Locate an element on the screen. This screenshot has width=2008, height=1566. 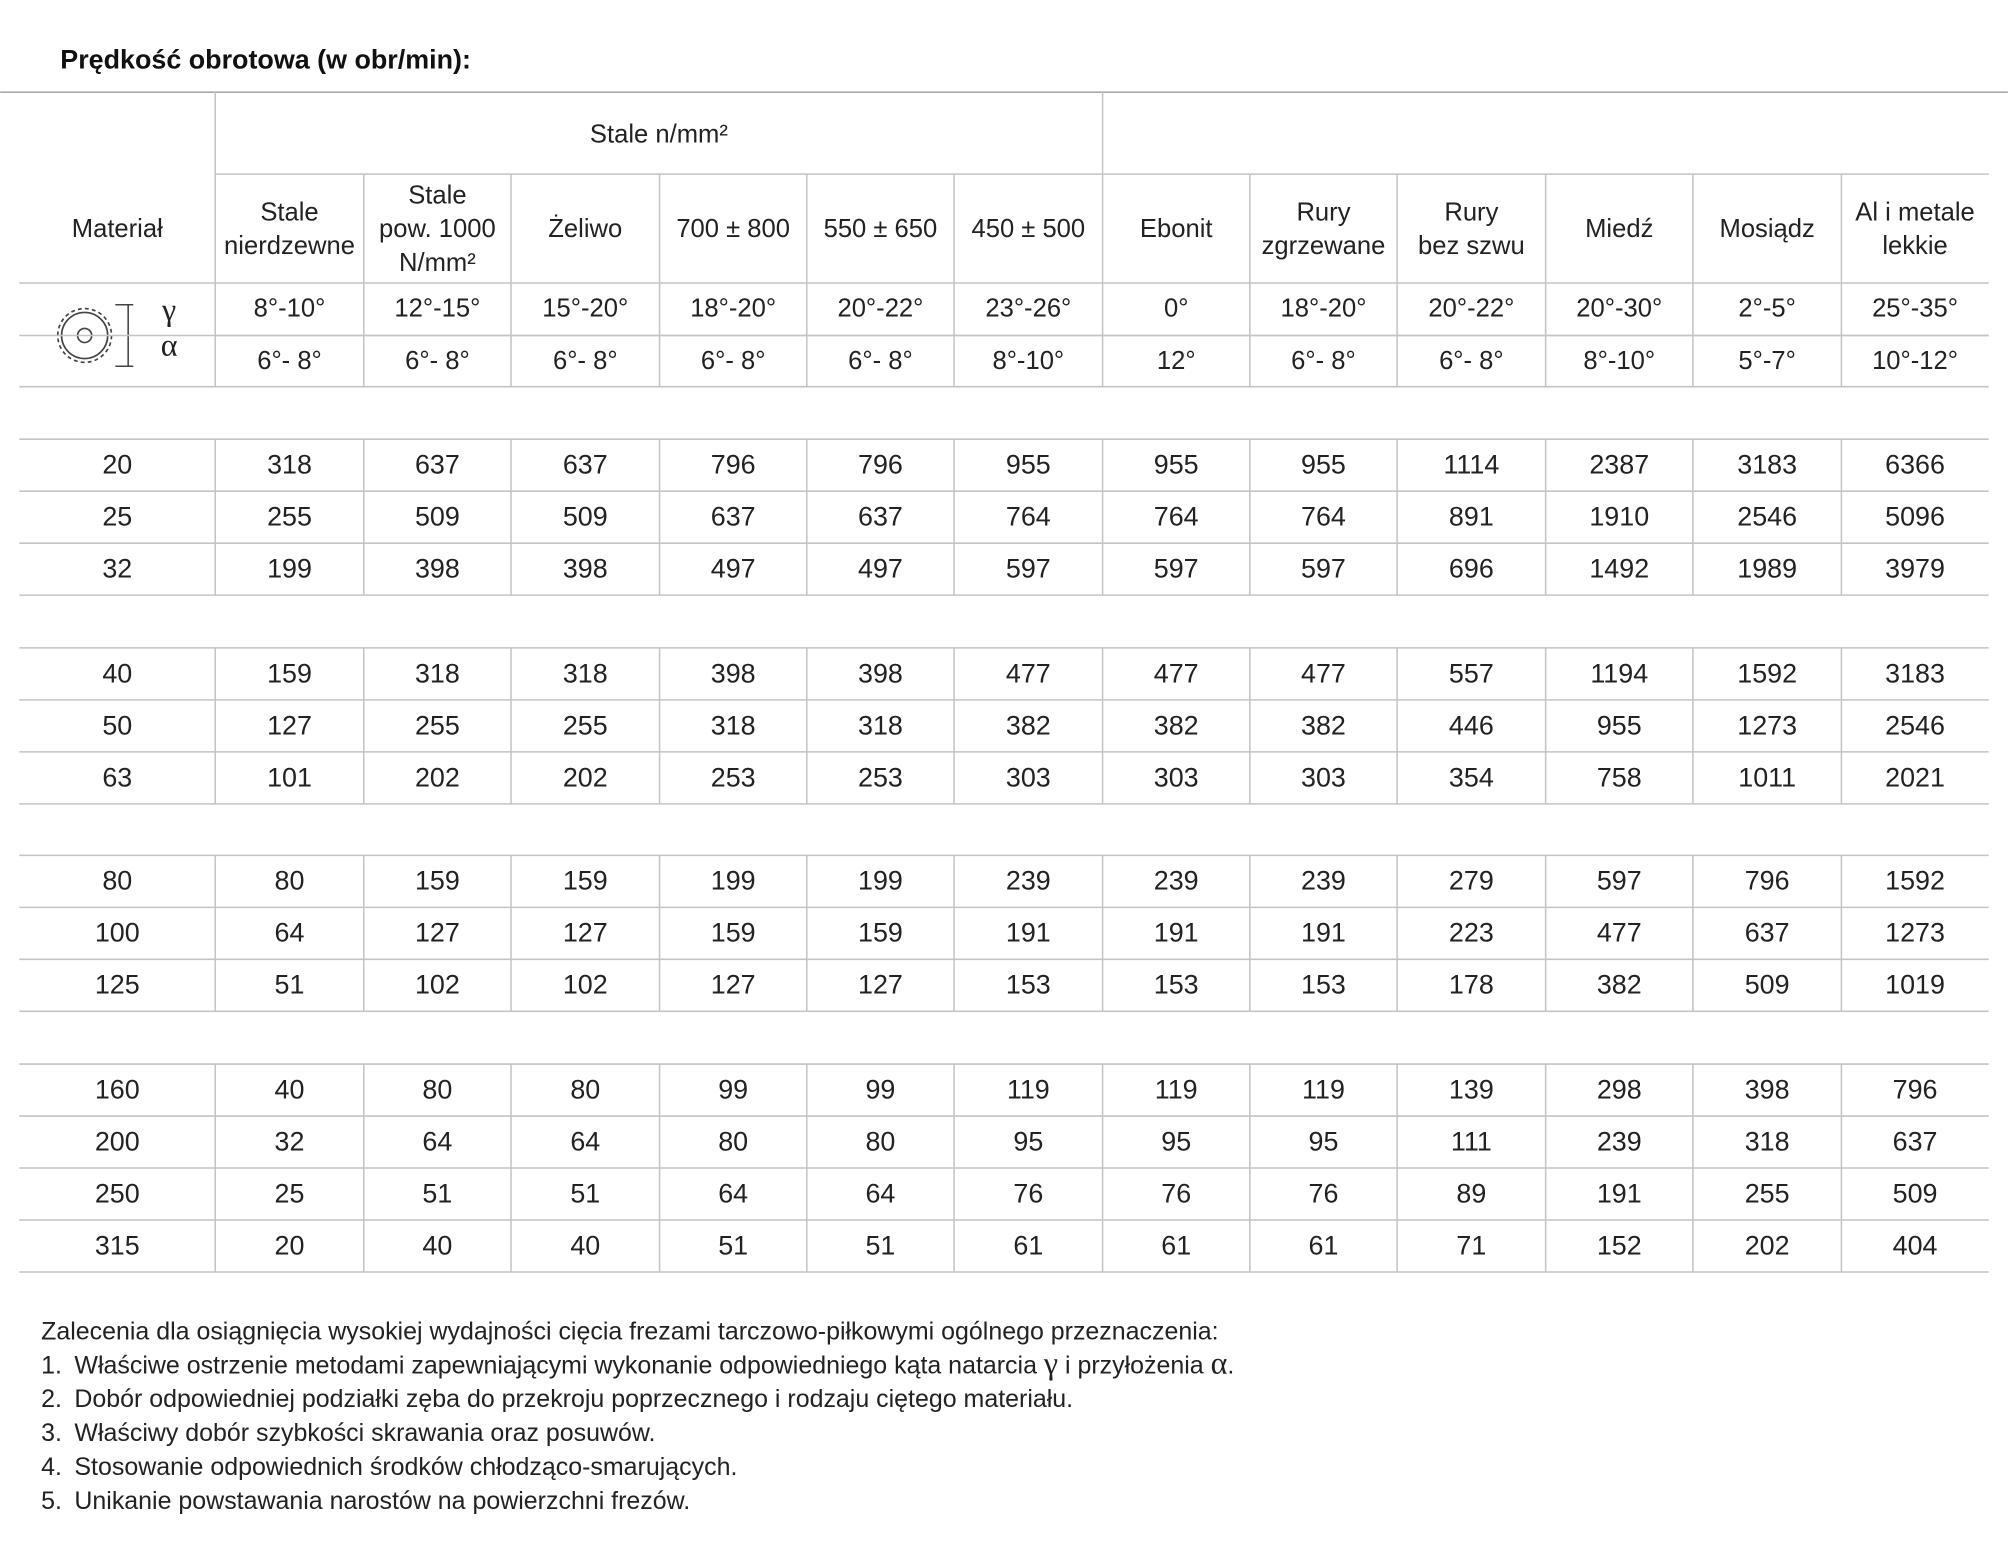
note-number: 5. is located at coordinates (51, 1501).